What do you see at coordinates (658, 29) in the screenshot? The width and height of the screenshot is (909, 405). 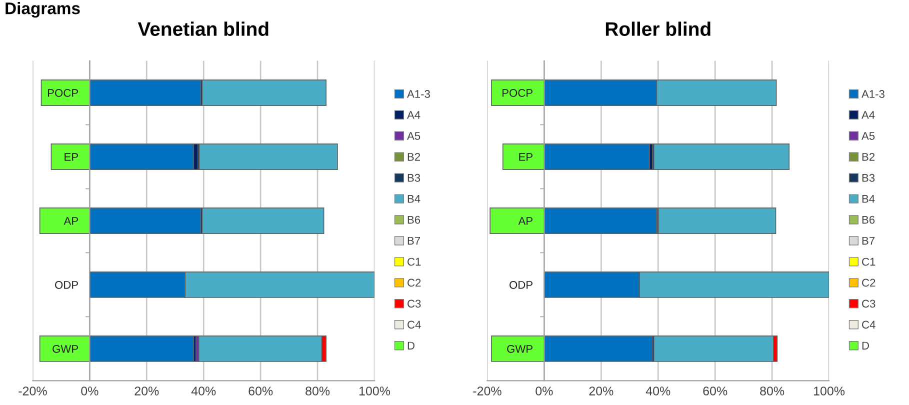 I see `chart-title: Roller blind` at bounding box center [658, 29].